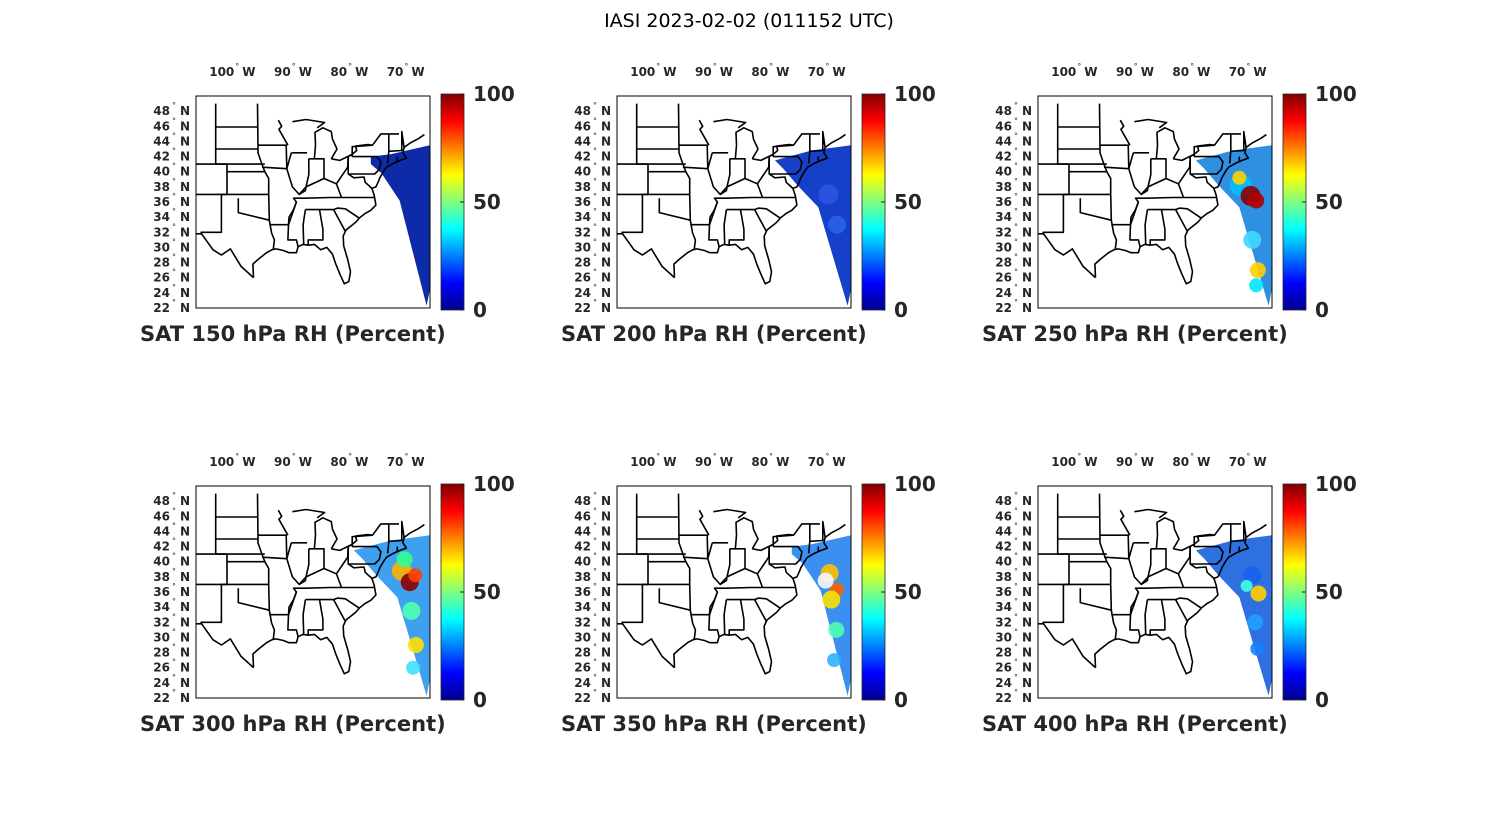 The height and width of the screenshot is (825, 1500). Describe the element at coordinates (816, 462) in the screenshot. I see `lon-tick-label: 70` at that location.